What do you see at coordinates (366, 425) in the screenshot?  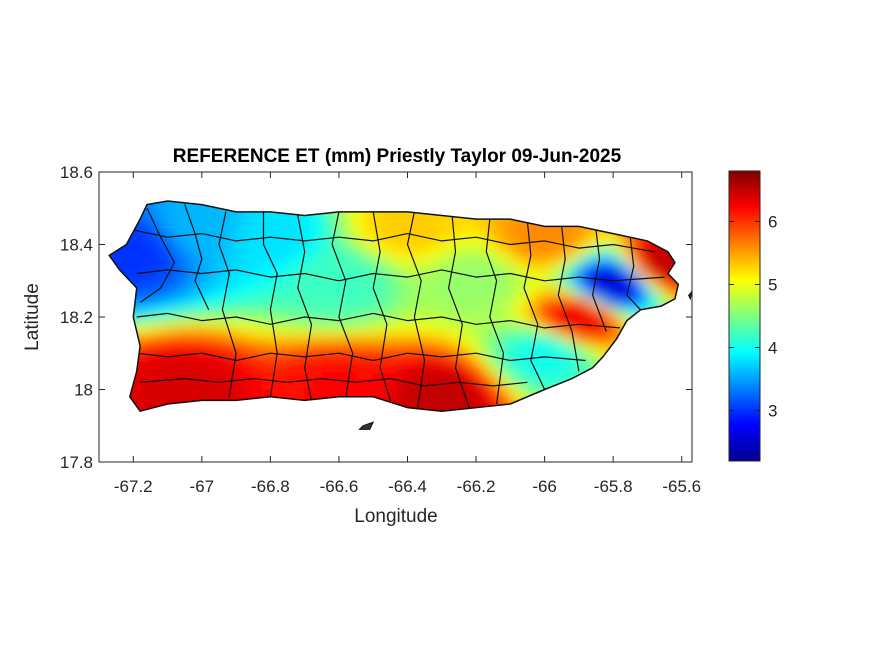 I see `islet` at bounding box center [366, 425].